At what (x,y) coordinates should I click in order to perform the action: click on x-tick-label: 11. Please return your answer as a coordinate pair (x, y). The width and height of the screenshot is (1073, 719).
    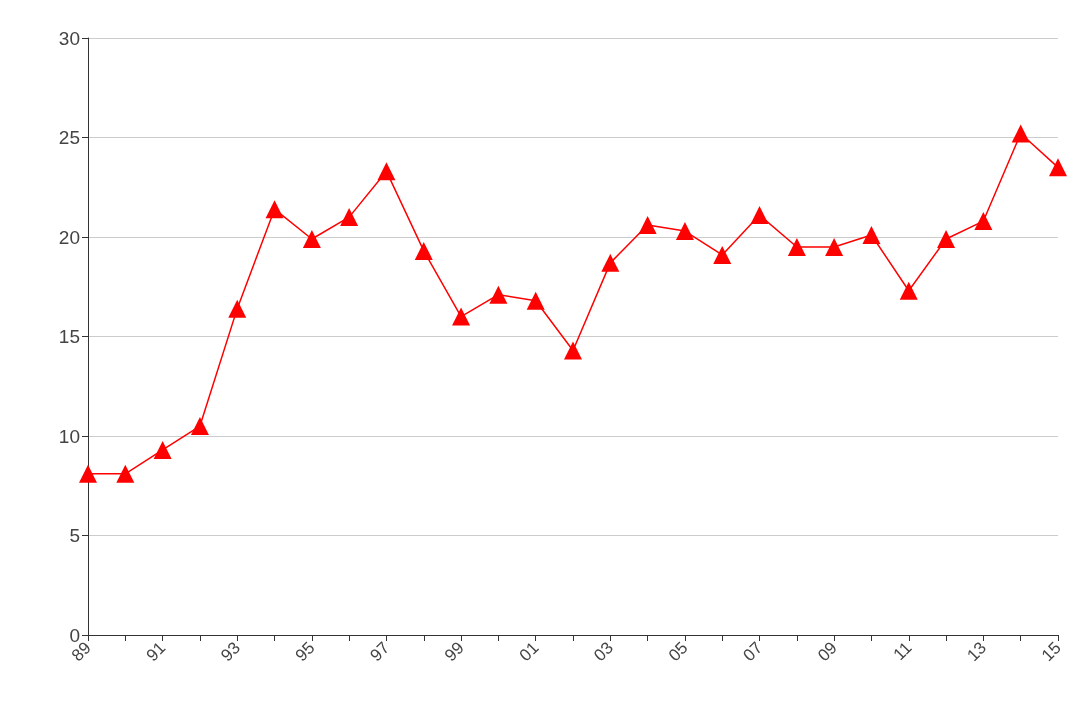
    Looking at the image, I should click on (902, 651).